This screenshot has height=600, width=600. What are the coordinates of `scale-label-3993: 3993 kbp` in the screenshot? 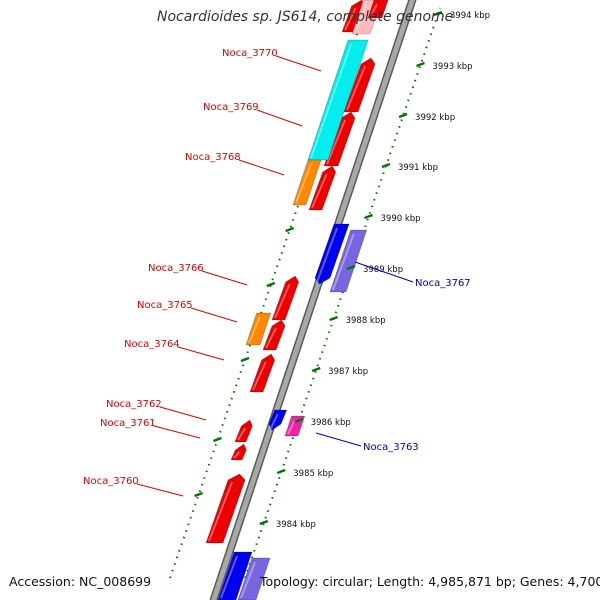 It's located at (453, 67).